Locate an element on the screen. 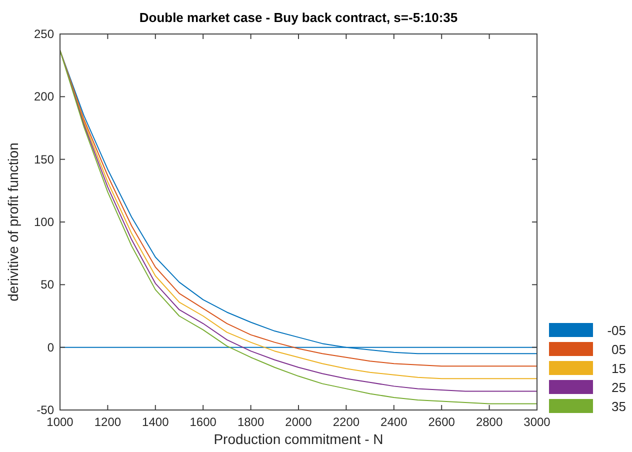  y-tick-label: 150 is located at coordinates (44, 159).